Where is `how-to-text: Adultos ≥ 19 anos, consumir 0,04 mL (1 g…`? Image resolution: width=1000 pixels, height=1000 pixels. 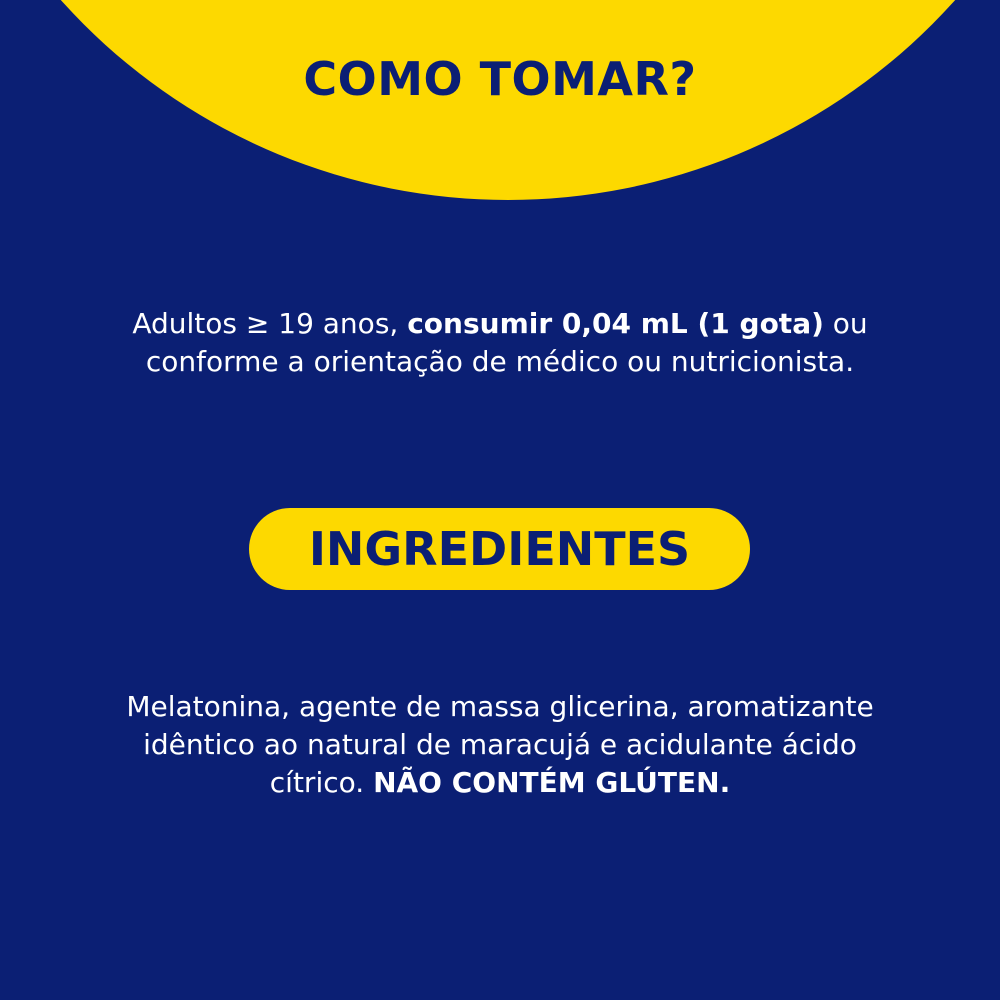 how-to-text: Adultos ≥ 19 anos, consumir 0,04 mL (1 g… is located at coordinates (500, 343).